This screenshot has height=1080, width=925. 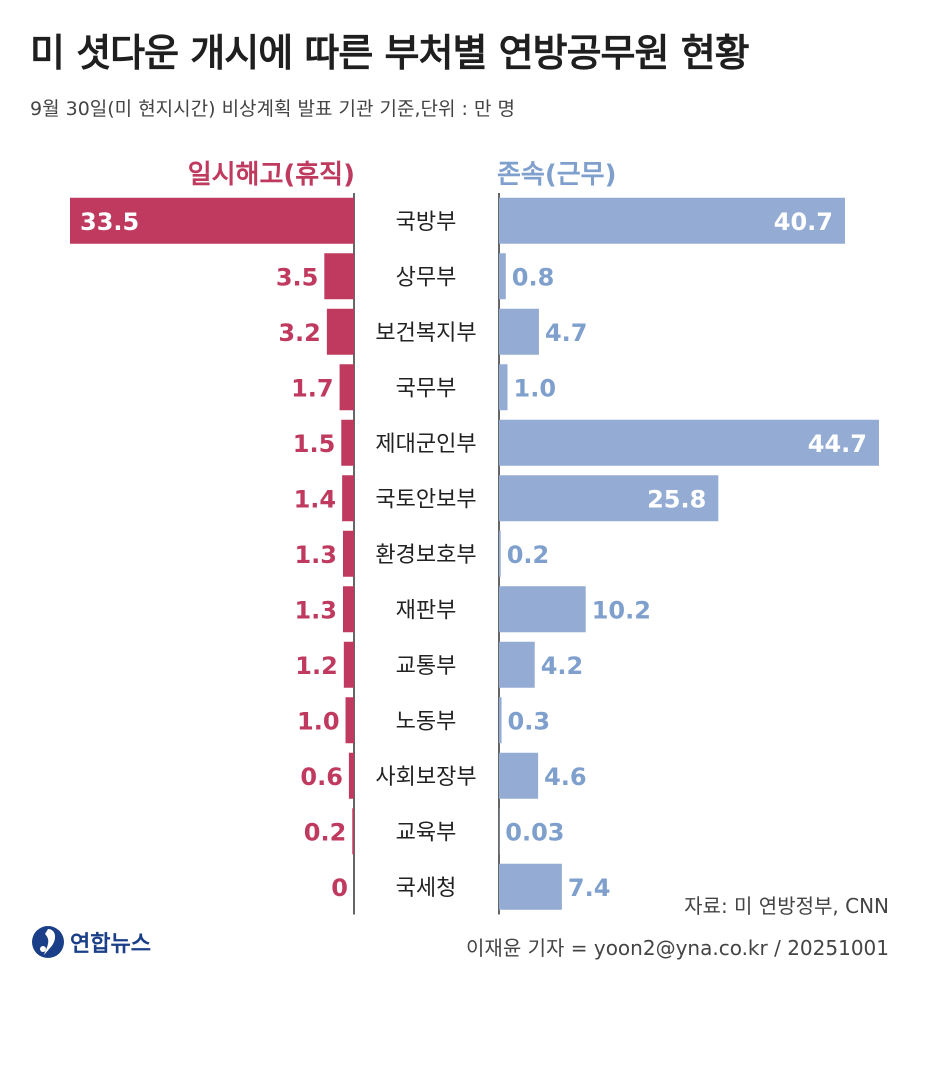 What do you see at coordinates (425, 499) in the screenshot?
I see `category-label: 국토안보부` at bounding box center [425, 499].